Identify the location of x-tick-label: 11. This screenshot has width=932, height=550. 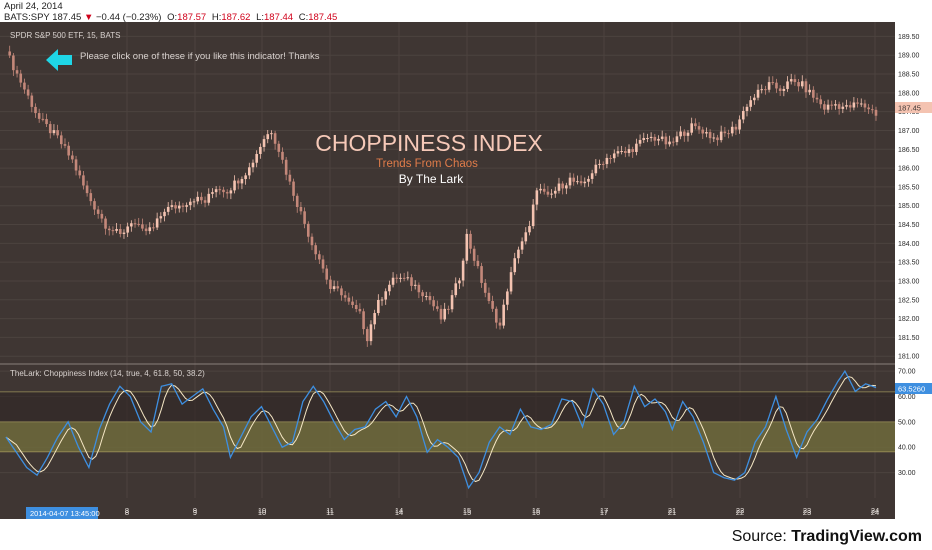
(330, 512).